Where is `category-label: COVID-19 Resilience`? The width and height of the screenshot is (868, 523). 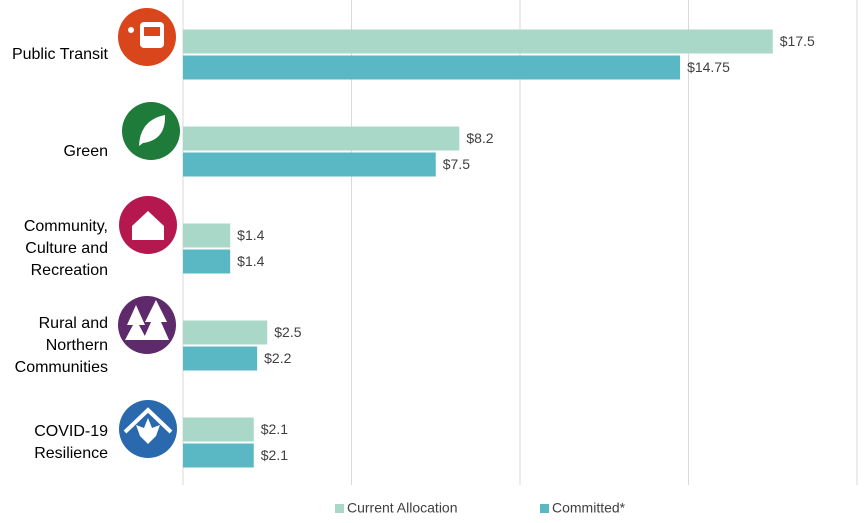 category-label: COVID-19 Resilience is located at coordinates (71, 442).